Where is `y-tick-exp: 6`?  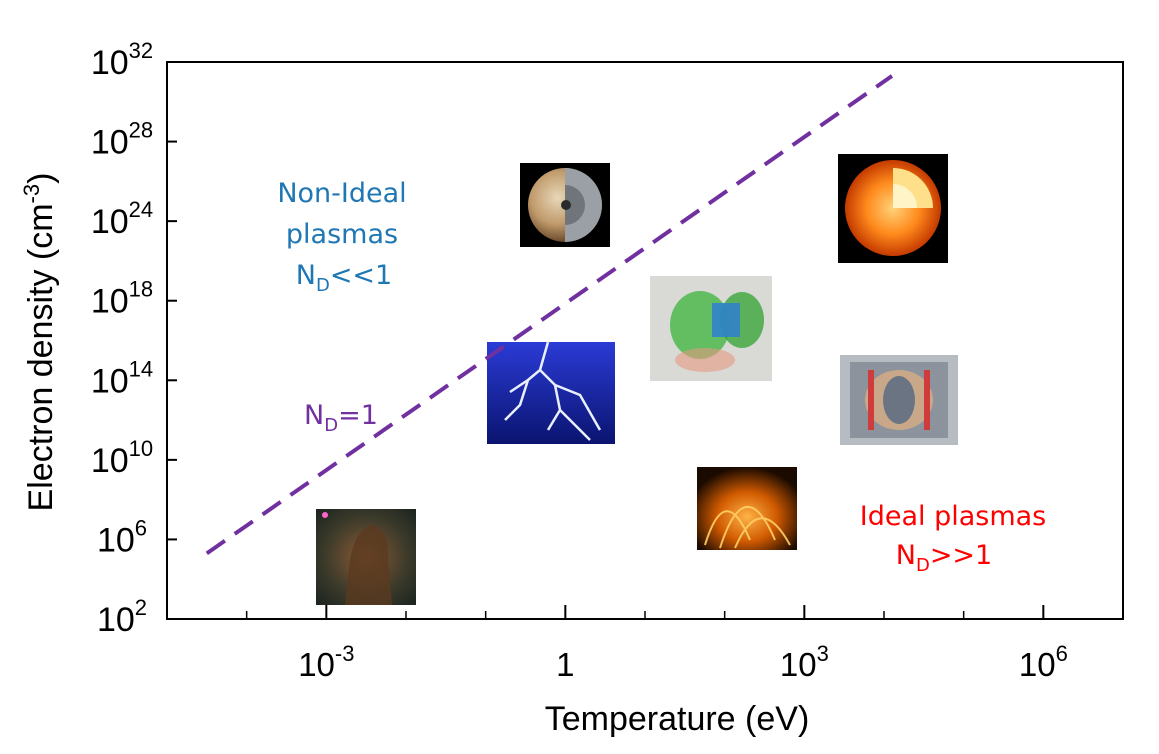
y-tick-exp: 6 is located at coordinates (141, 527).